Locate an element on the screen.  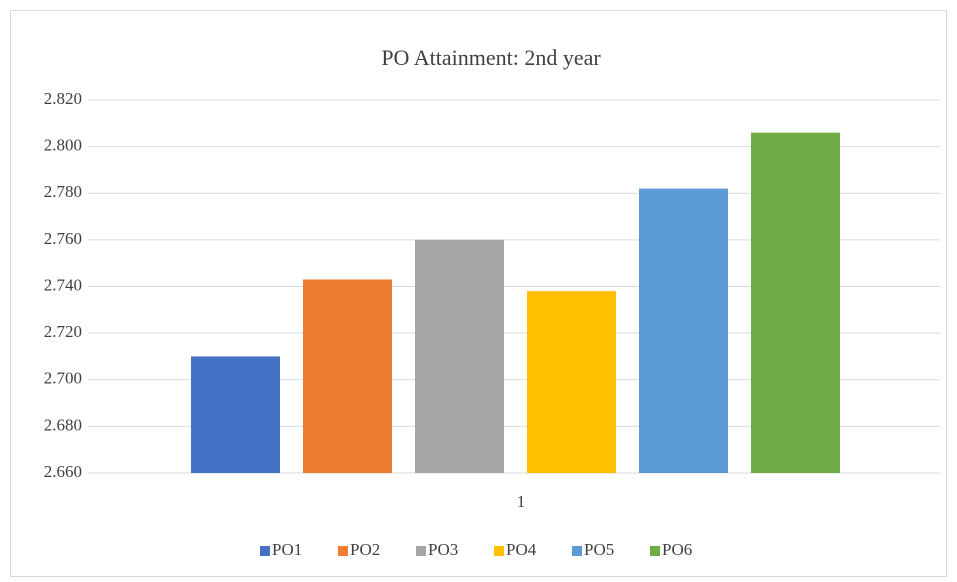
y-tick-label: 2.740 is located at coordinates (63, 284).